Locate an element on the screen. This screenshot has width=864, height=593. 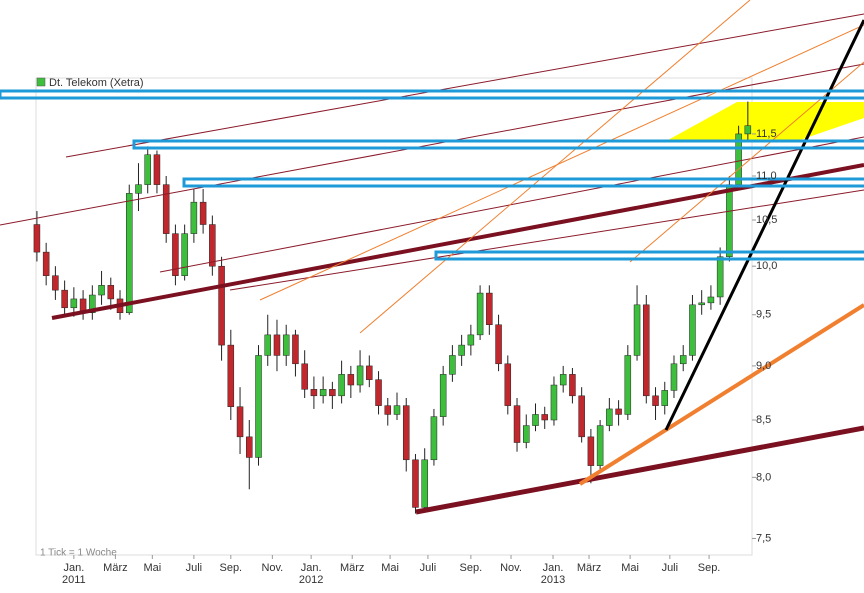
y-tick-label: 10,5 is located at coordinates (766, 220).